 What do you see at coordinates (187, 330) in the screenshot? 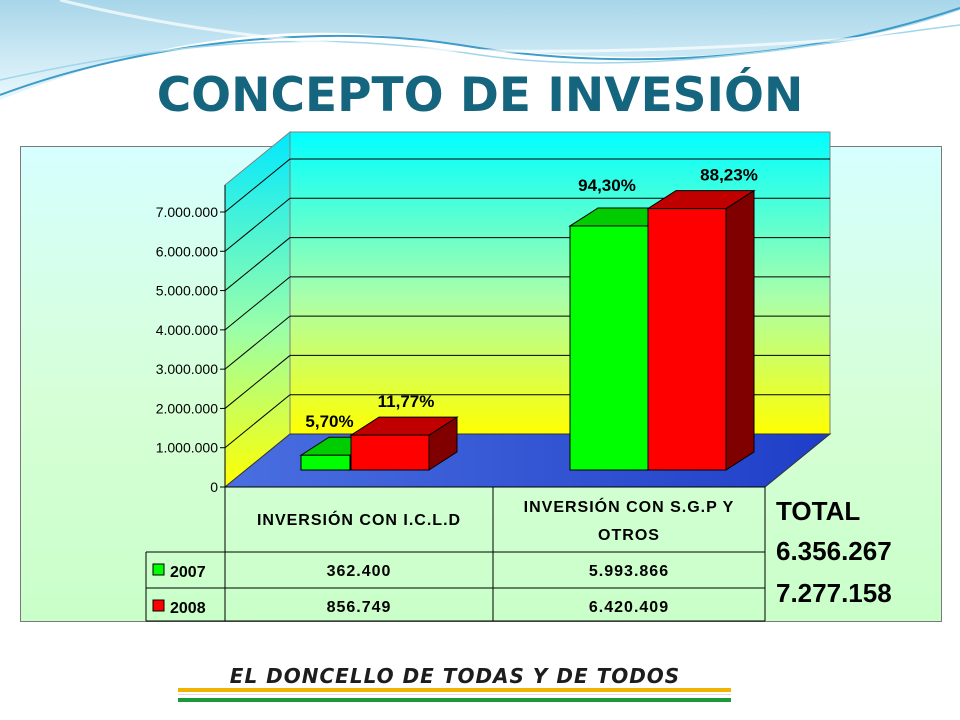
I see `y-tick-label: 4.000.000` at bounding box center [187, 330].